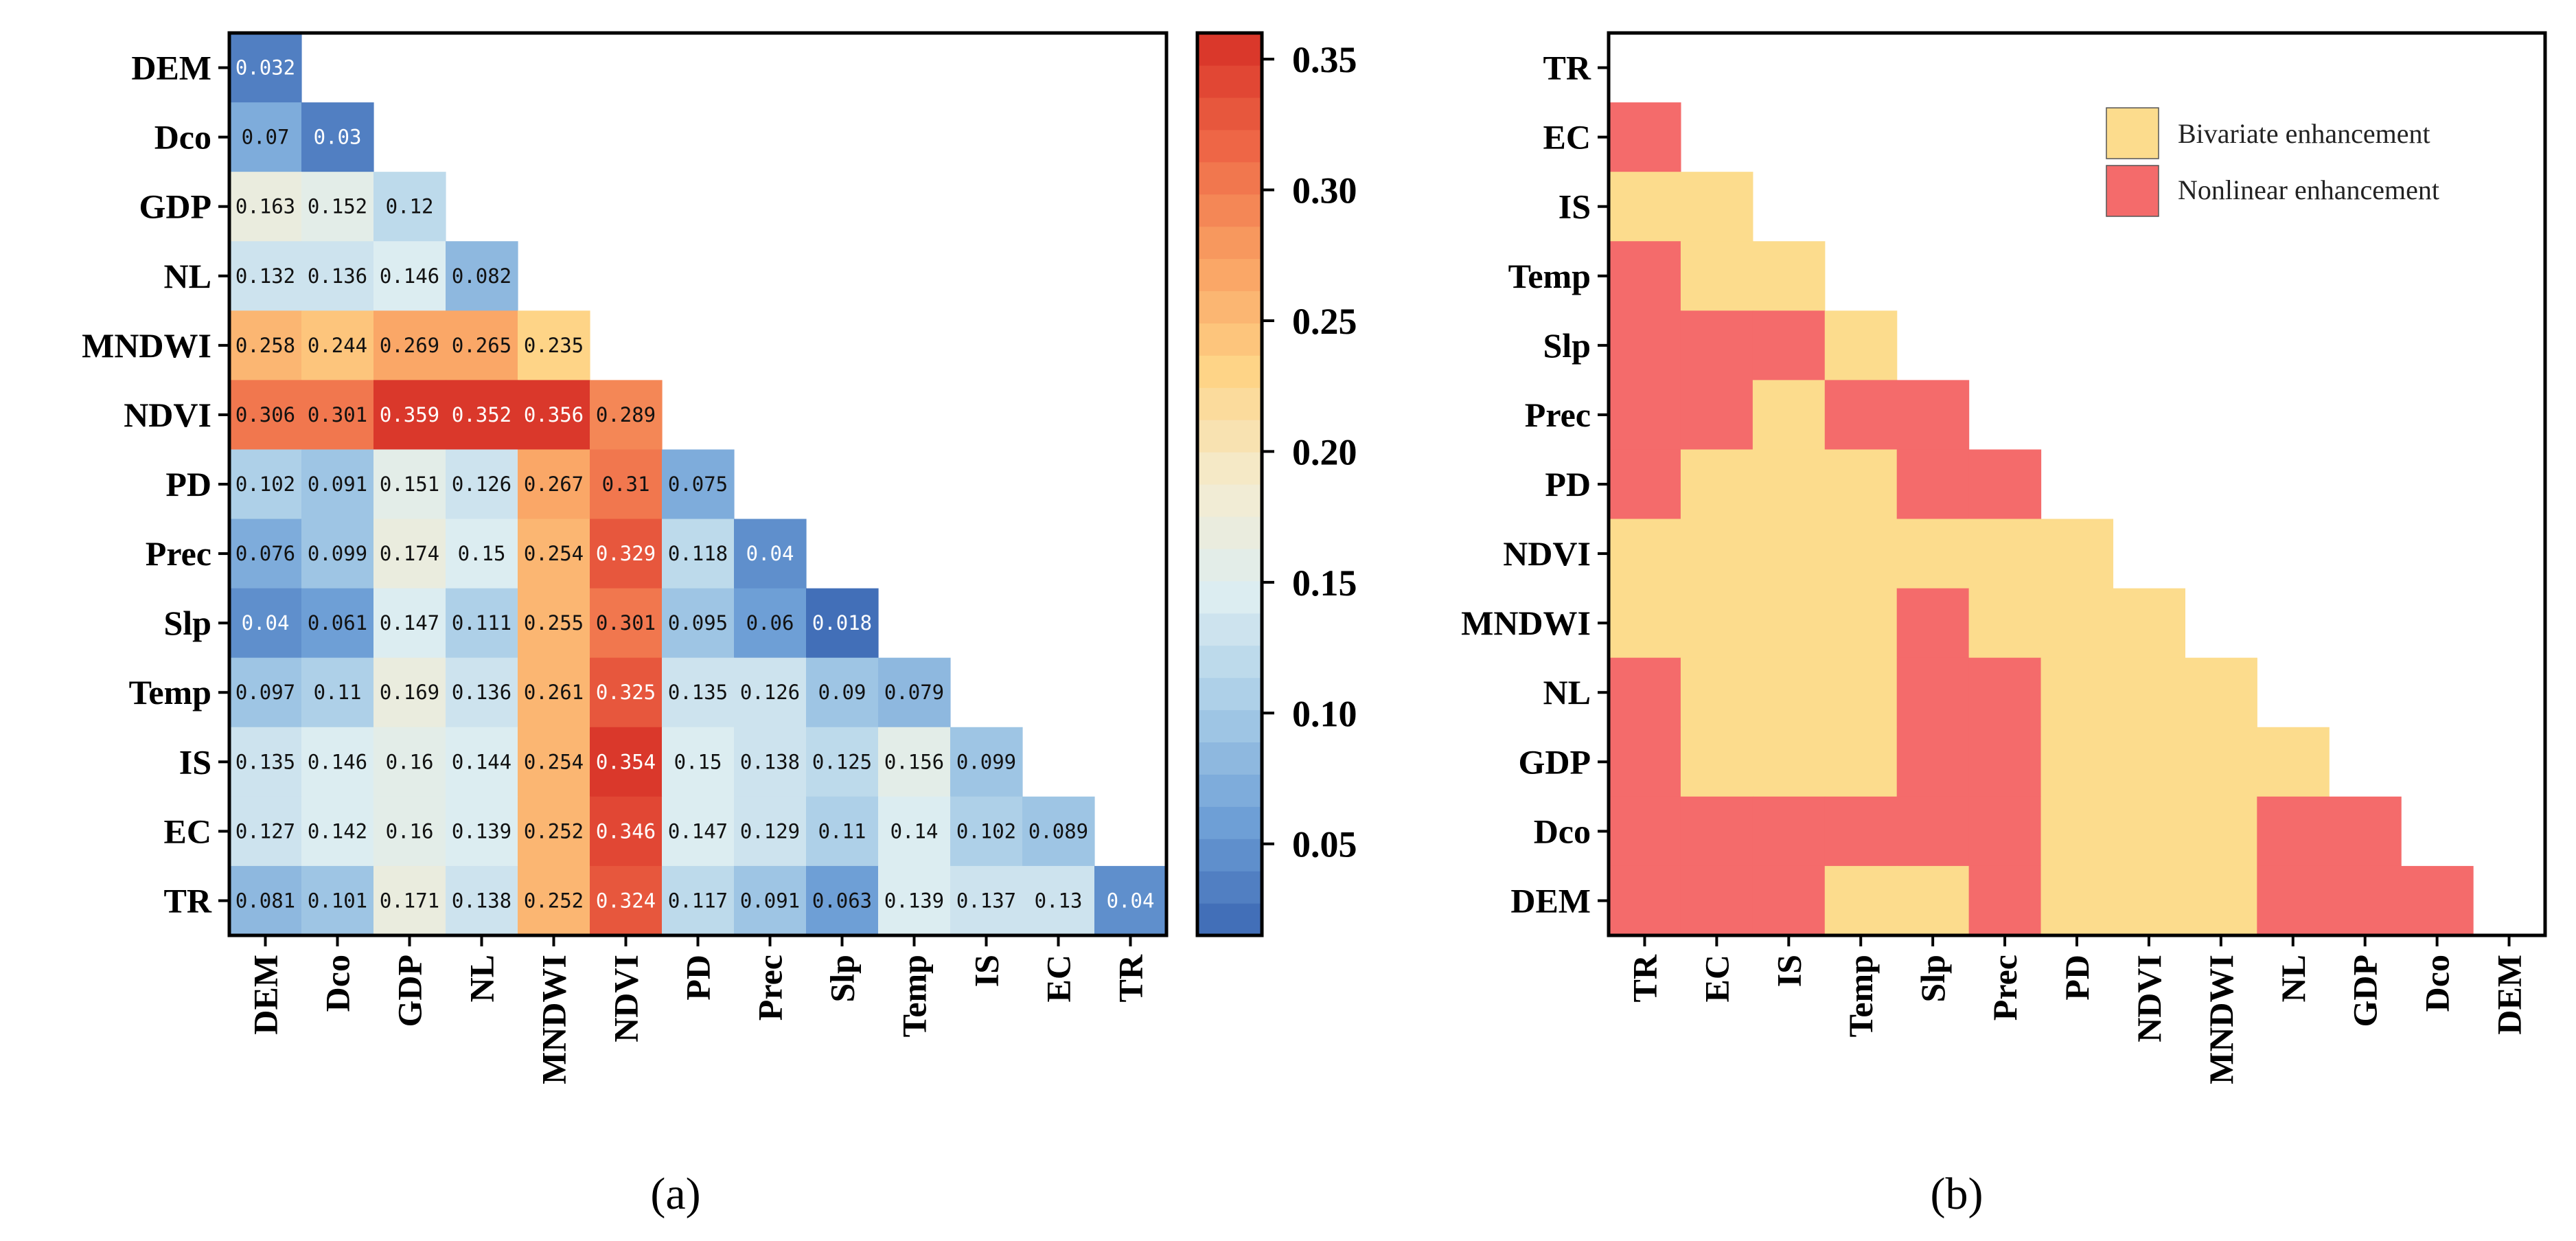  I want to click on panel-a-y-ticks: DEM Dco GDP NL MNDWI NDVI PD Prec Slp Temp IS EC TR, so click(155, 484).